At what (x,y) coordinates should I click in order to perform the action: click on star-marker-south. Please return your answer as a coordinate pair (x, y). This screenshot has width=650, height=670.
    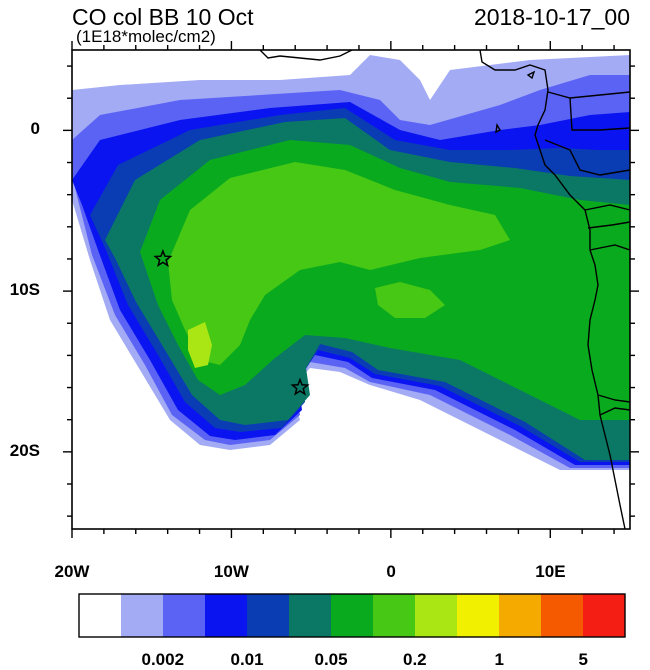
    Looking at the image, I should click on (300, 386).